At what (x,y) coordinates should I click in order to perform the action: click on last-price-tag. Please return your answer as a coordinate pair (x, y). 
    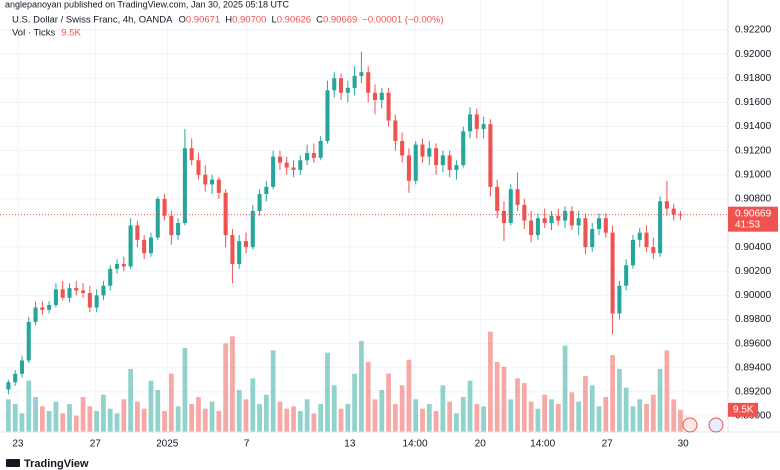
    Looking at the image, I should click on (753, 219).